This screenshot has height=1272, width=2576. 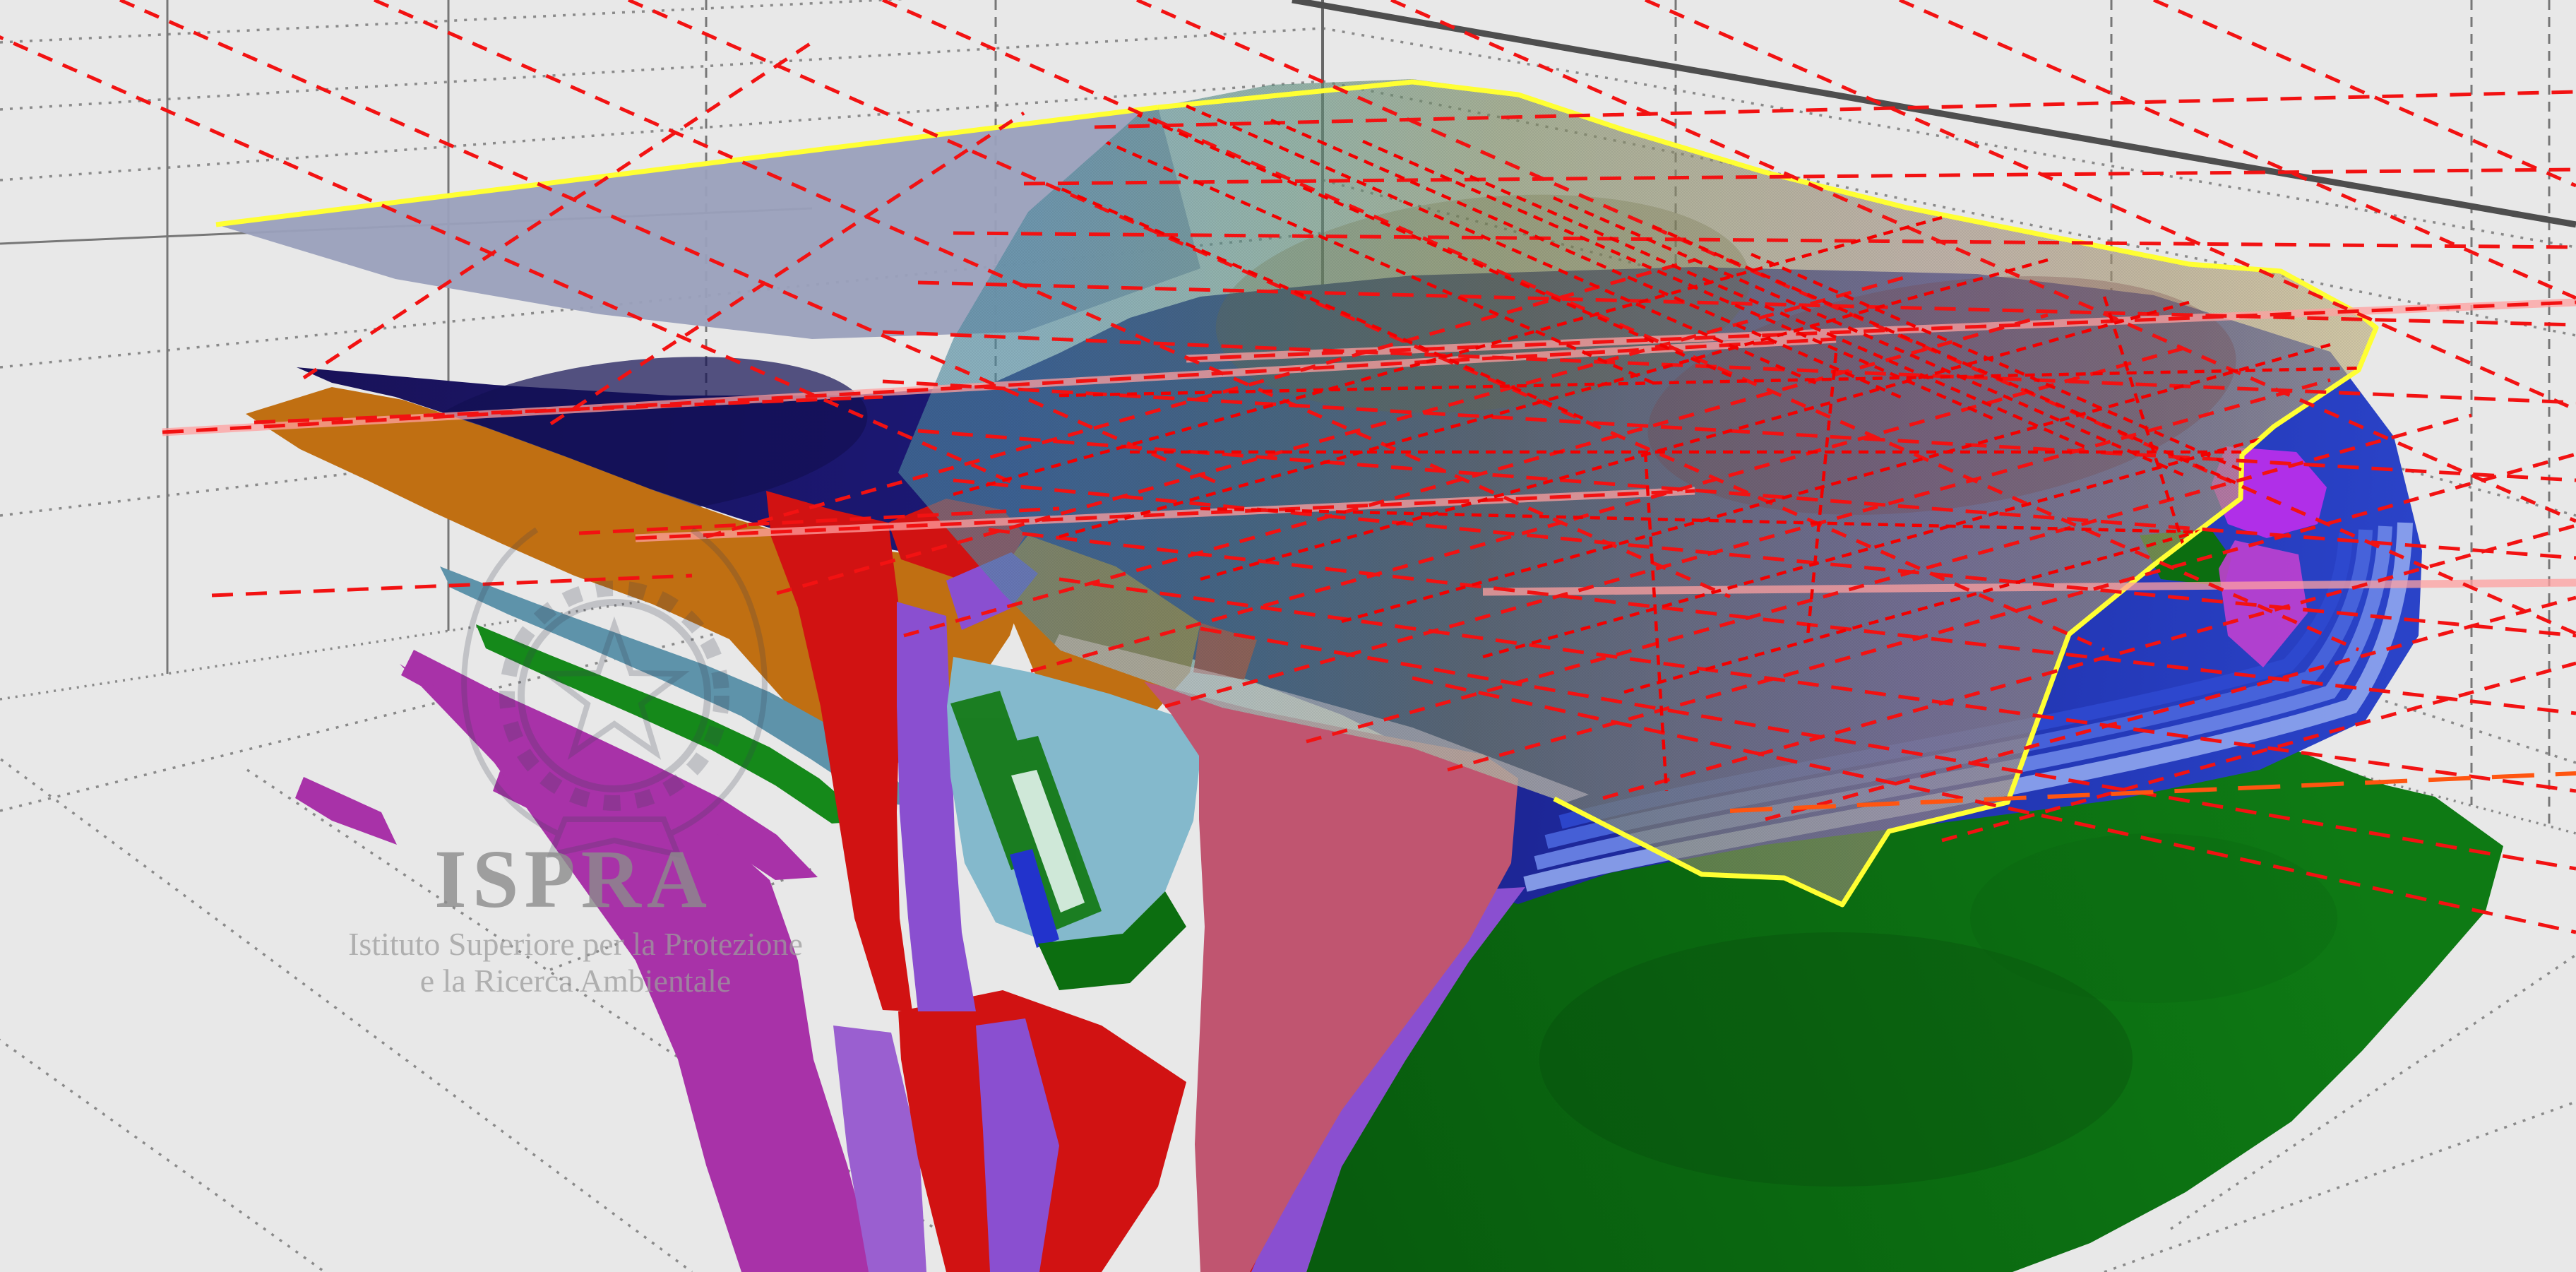 I want to click on watermark-subtitle-2: e la Ricerca Ambientale, so click(x=576, y=981).